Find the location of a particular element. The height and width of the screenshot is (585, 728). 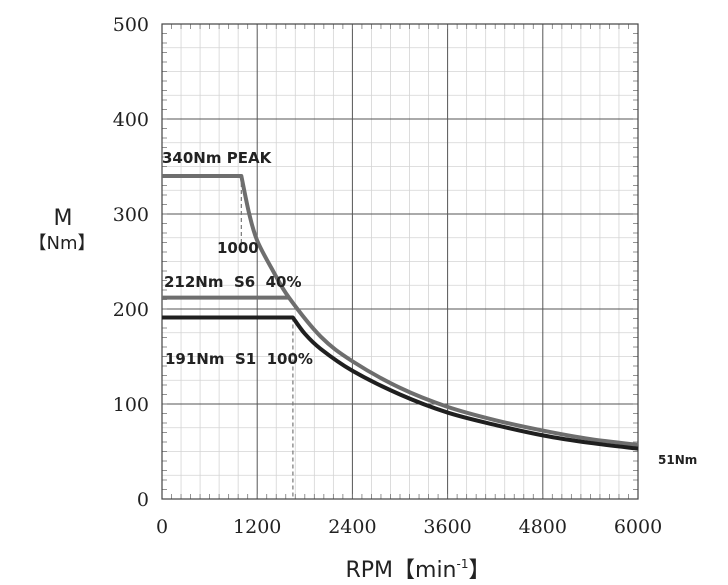

y-tick-label: 500 is located at coordinates (131, 25).